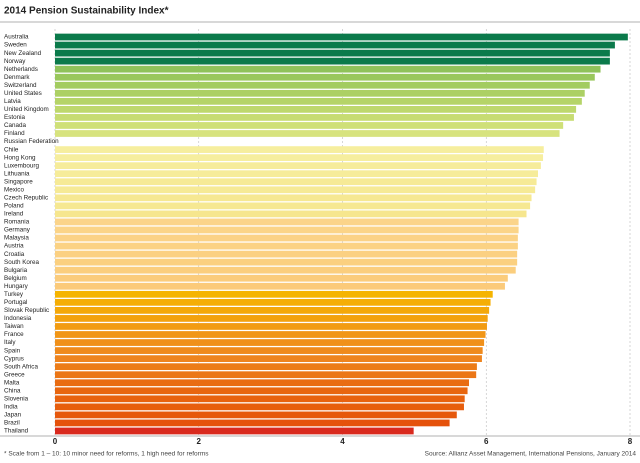 Image resolution: width=640 pixels, height=463 pixels. Describe the element at coordinates (12, 101) in the screenshot. I see `y-tick-label: Latvia` at that location.